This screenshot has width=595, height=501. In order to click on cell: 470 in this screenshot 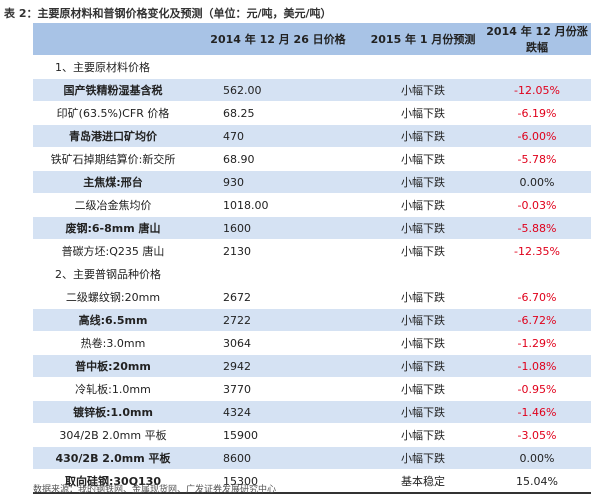, I will do `click(278, 136)`.